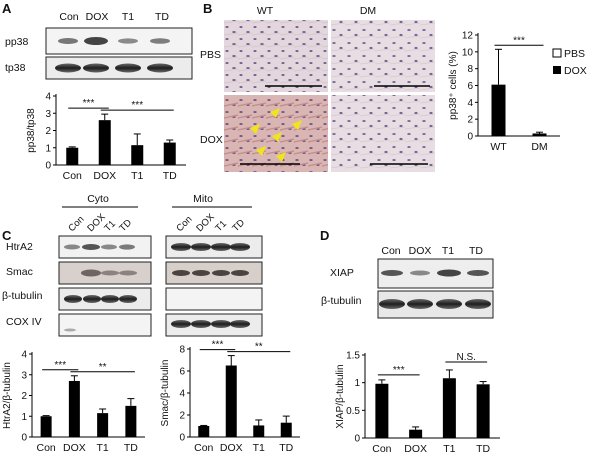 The image size is (600, 464). Describe the element at coordinates (31, 130) in the screenshot. I see `y-axis-label: pp38/tp38` at that location.